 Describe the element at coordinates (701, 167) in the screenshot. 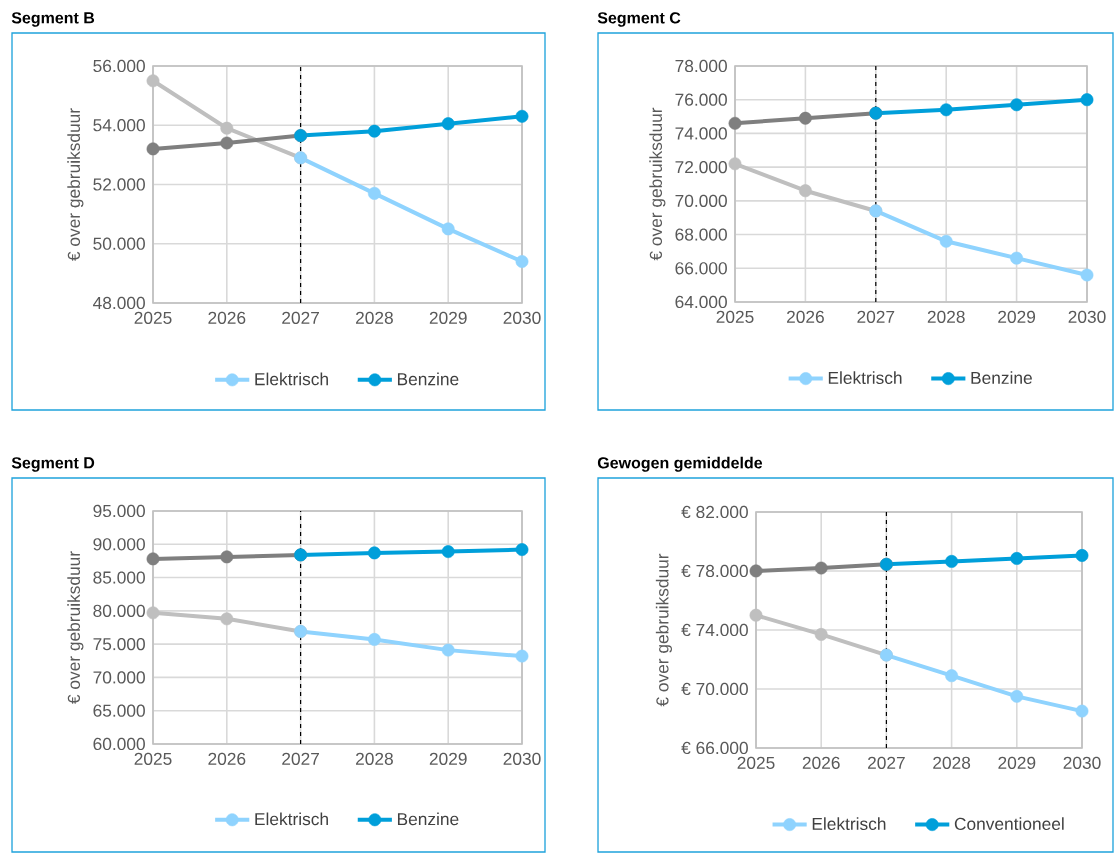

I see `y-tick-label: 72.000` at that location.